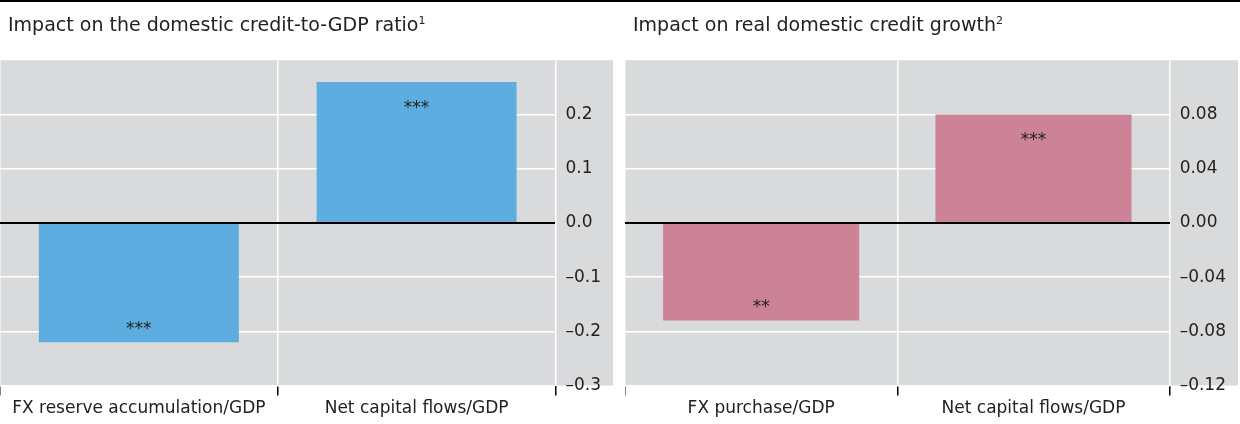  I want to click on y-tick-label: –0.1, so click(583, 275).